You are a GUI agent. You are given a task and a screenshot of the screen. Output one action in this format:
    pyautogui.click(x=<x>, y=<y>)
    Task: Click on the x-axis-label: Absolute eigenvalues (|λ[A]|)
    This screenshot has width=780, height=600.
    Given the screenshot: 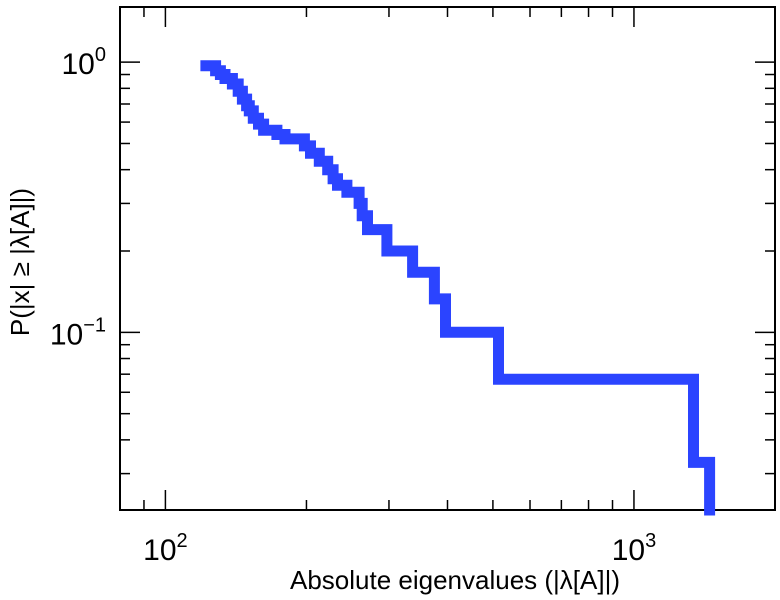 What is the action you would take?
    pyautogui.click(x=455, y=580)
    